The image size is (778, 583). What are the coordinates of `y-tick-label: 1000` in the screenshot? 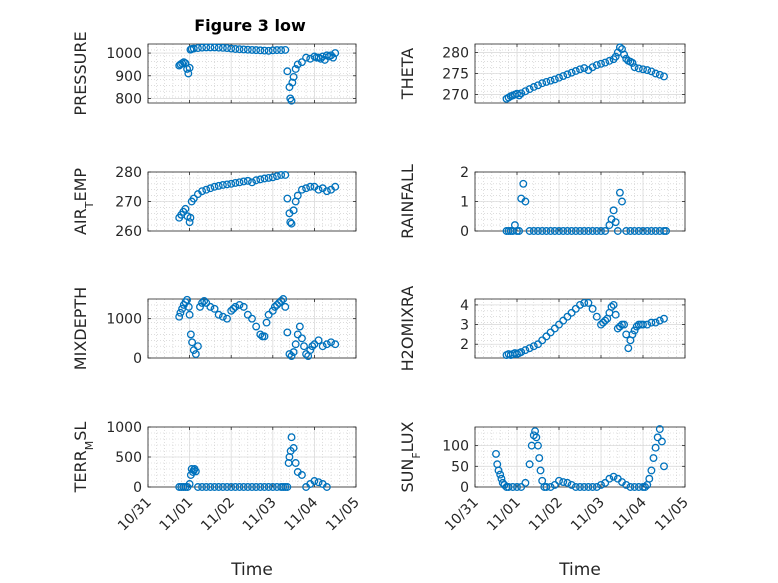 It's located at (124, 320).